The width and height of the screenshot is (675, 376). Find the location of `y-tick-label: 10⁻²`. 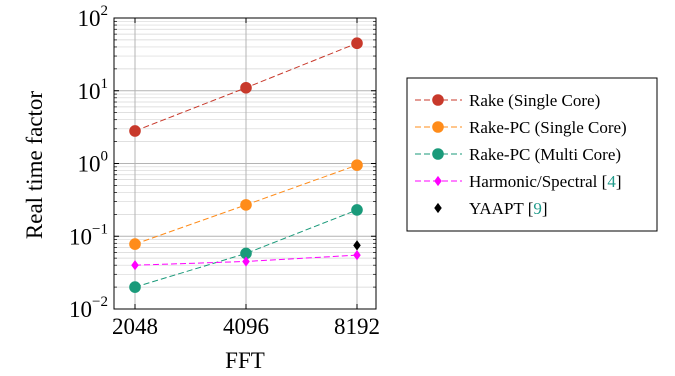

y-tick-label: 10⁻² is located at coordinates (88, 308).